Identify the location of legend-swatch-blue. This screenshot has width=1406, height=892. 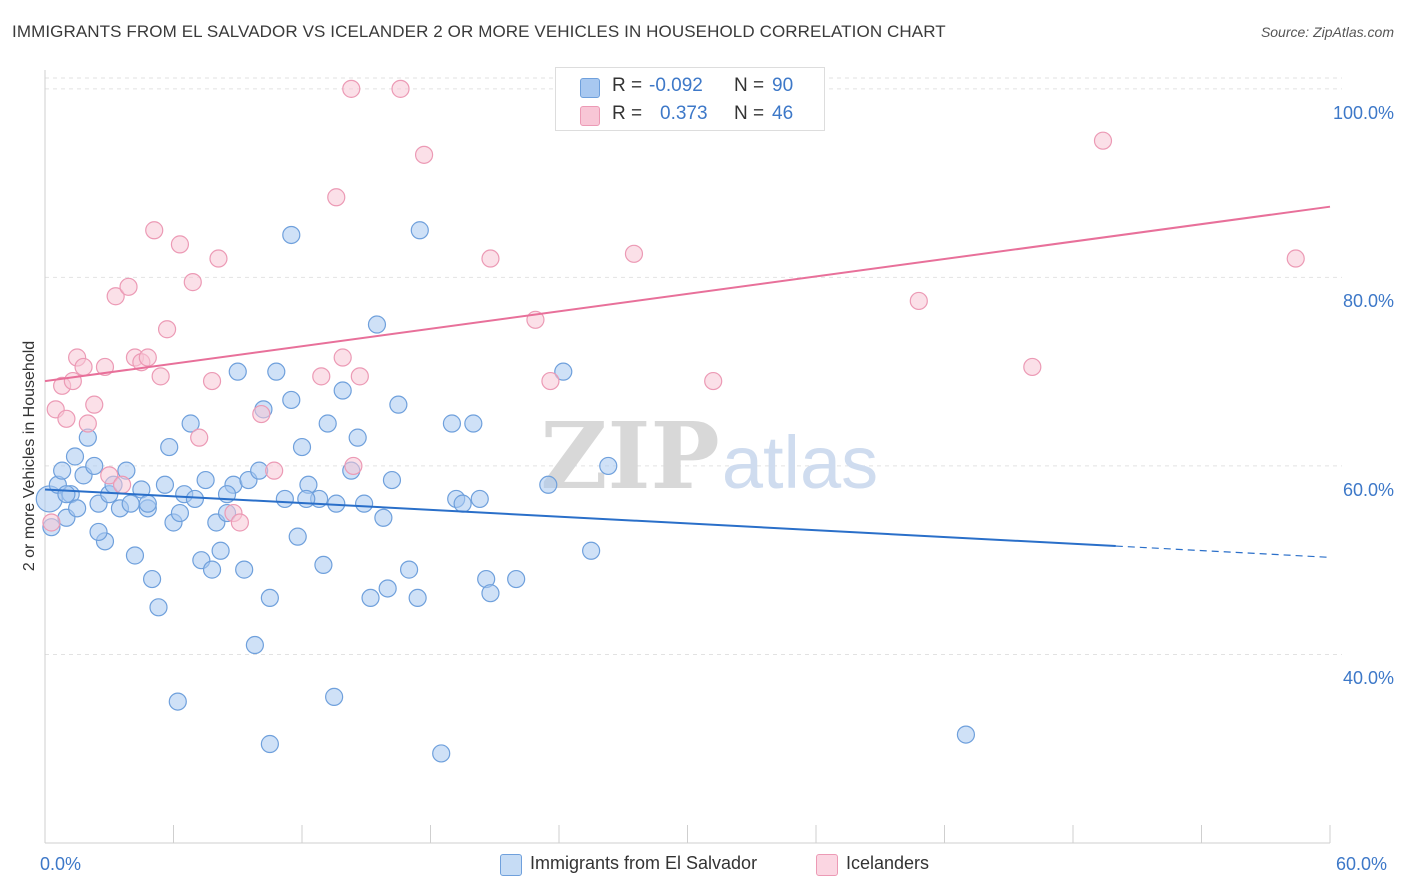
(511, 865).